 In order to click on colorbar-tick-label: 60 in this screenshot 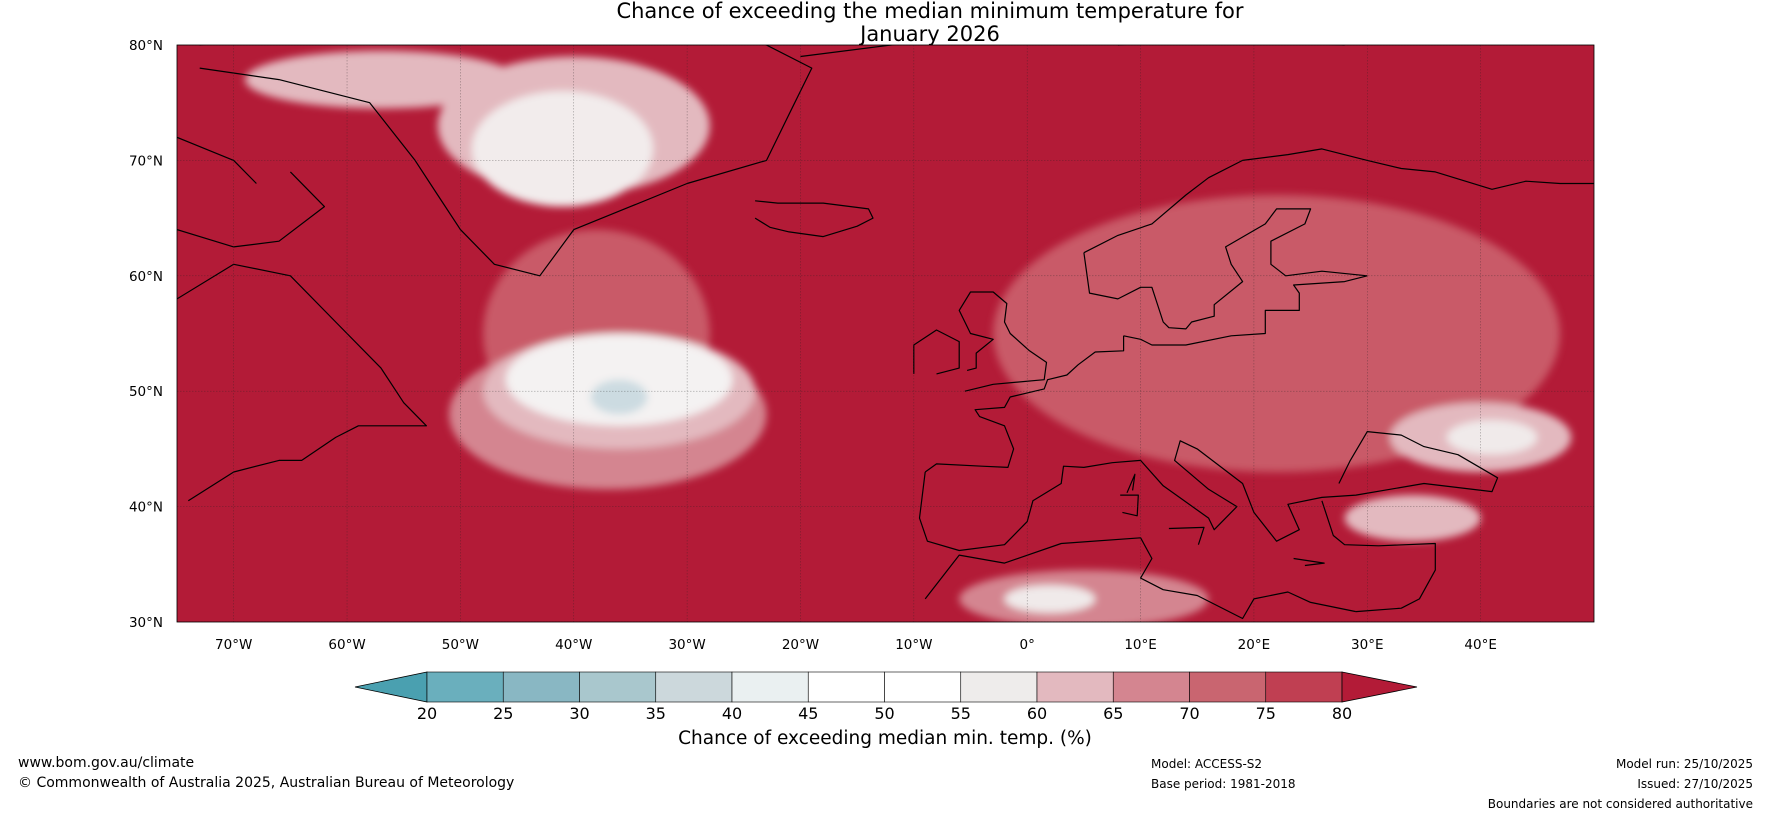, I will do `click(1037, 713)`.